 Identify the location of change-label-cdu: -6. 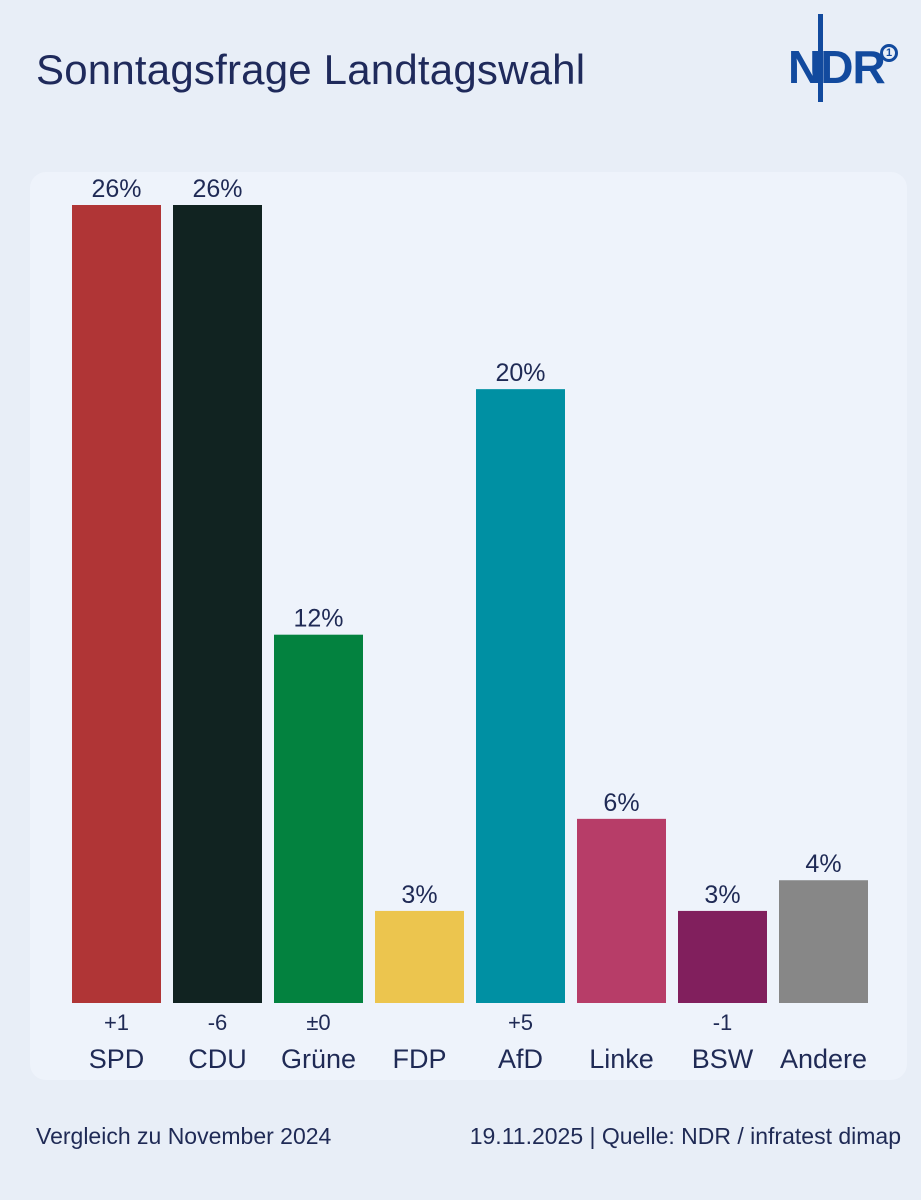
(218, 1022).